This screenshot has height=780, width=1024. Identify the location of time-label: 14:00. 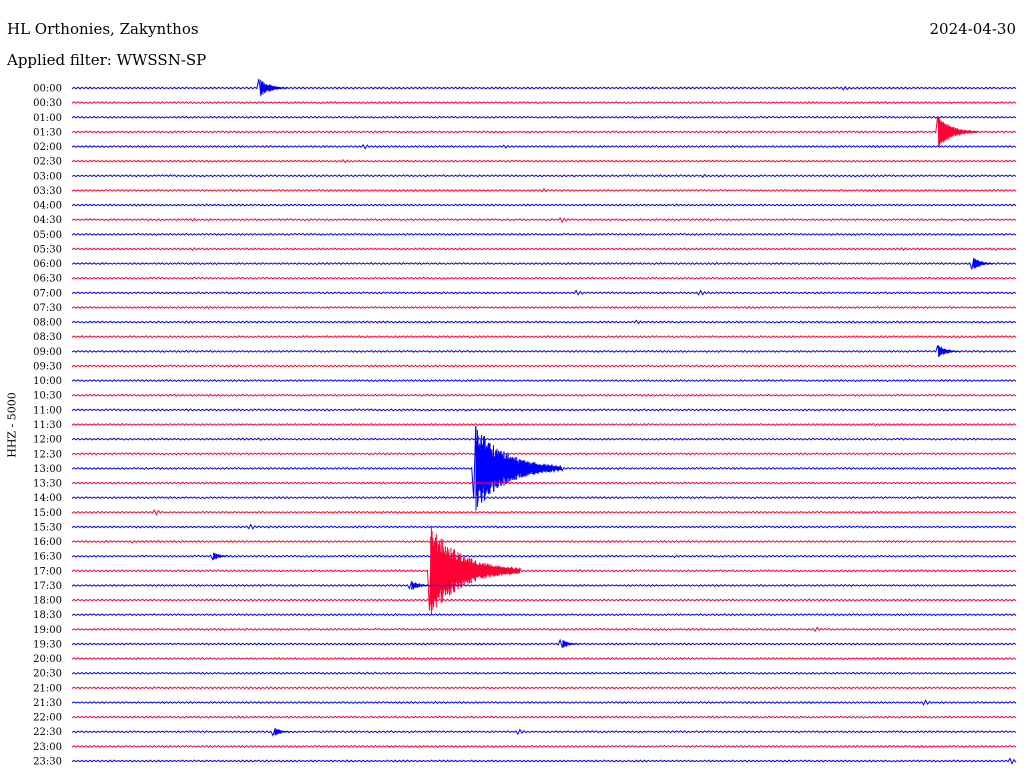
(47, 498).